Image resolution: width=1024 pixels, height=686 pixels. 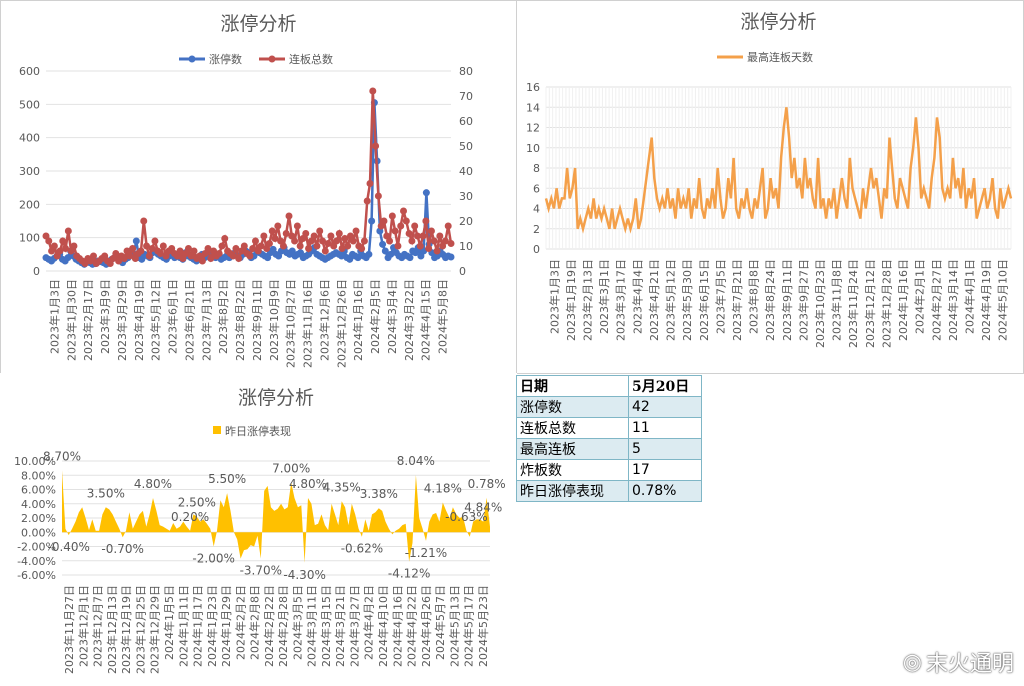 What do you see at coordinates (665, 449) in the screenshot?
I see `table-value: 5` at bounding box center [665, 449].